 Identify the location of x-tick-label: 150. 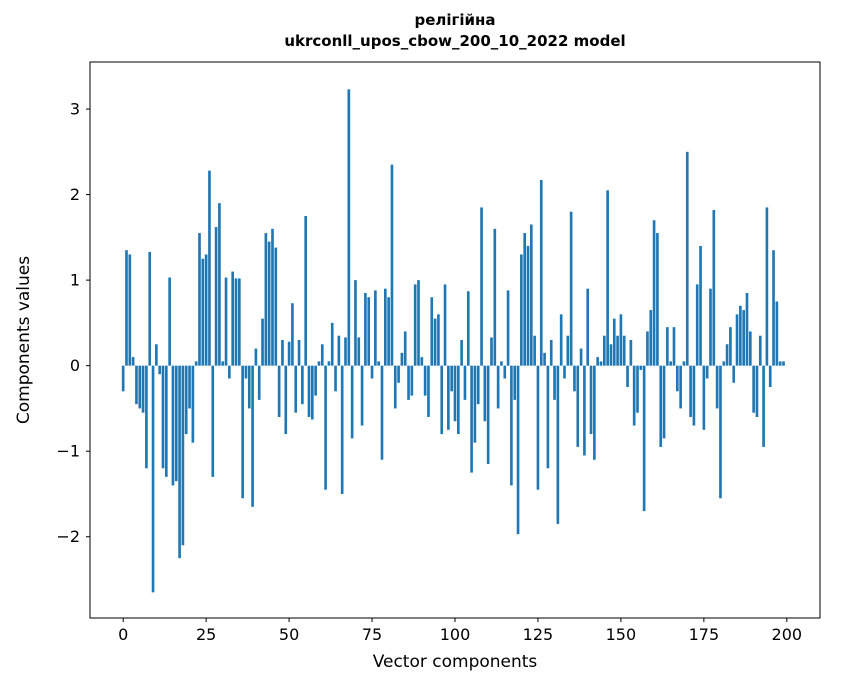
(621, 634).